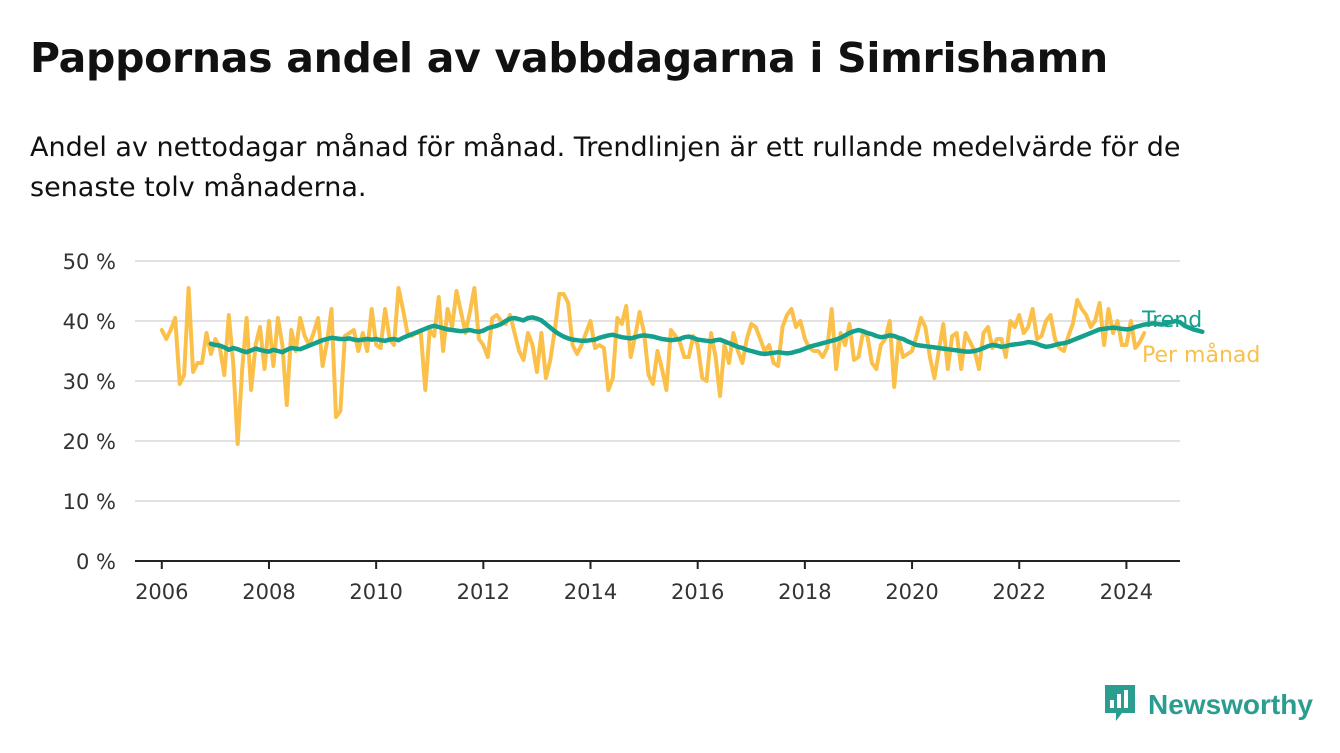  What do you see at coordinates (375, 592) in the screenshot?
I see `x-tick-label: 2010` at bounding box center [375, 592].